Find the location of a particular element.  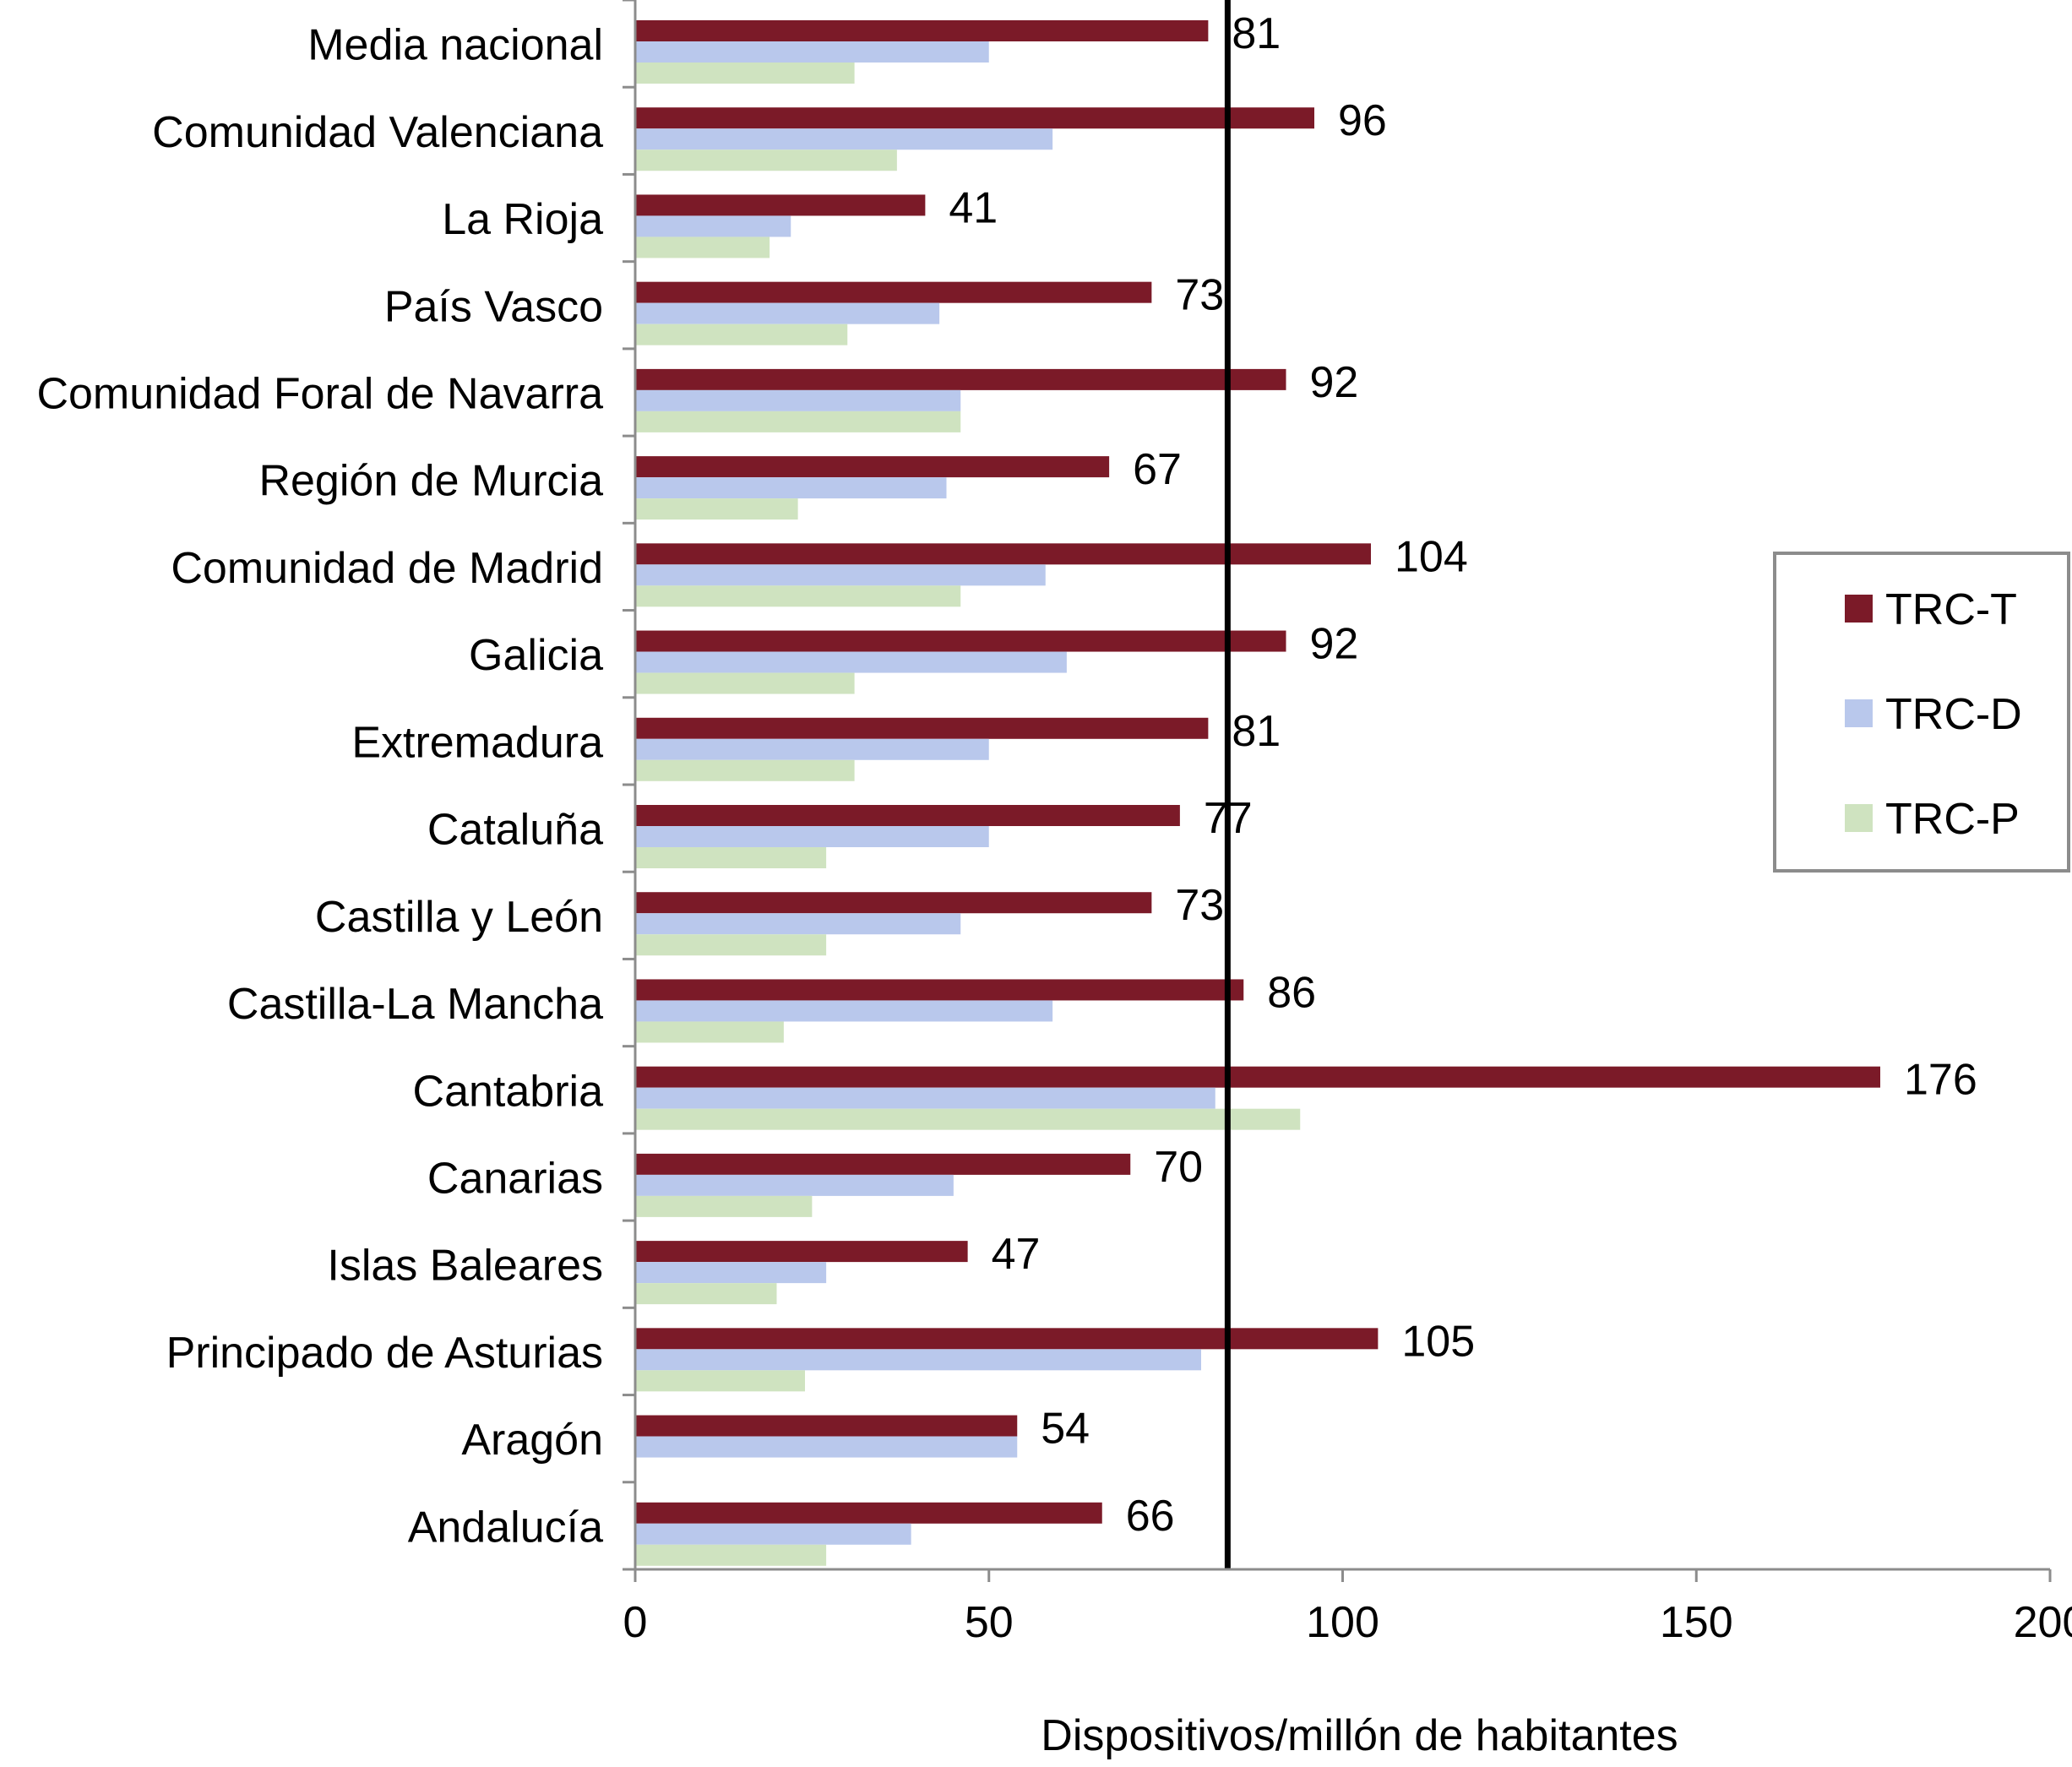

legend-box is located at coordinates (1921, 713).